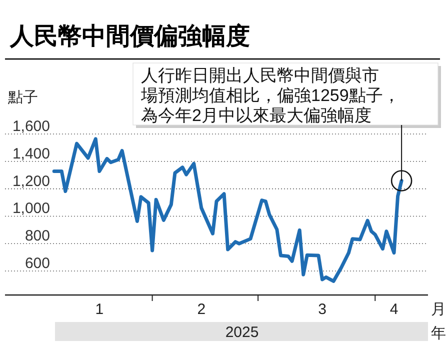 This screenshot has height=345, width=448. I want to click on x-tick-label: 4, so click(394, 309).